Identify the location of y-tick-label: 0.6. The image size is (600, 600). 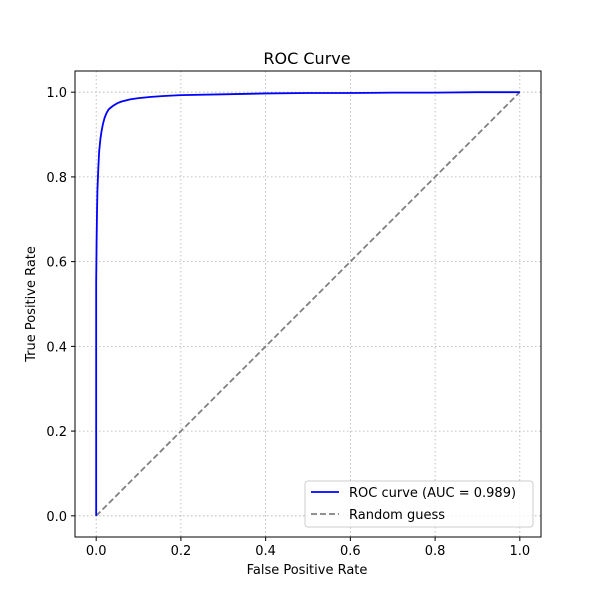
(56, 263).